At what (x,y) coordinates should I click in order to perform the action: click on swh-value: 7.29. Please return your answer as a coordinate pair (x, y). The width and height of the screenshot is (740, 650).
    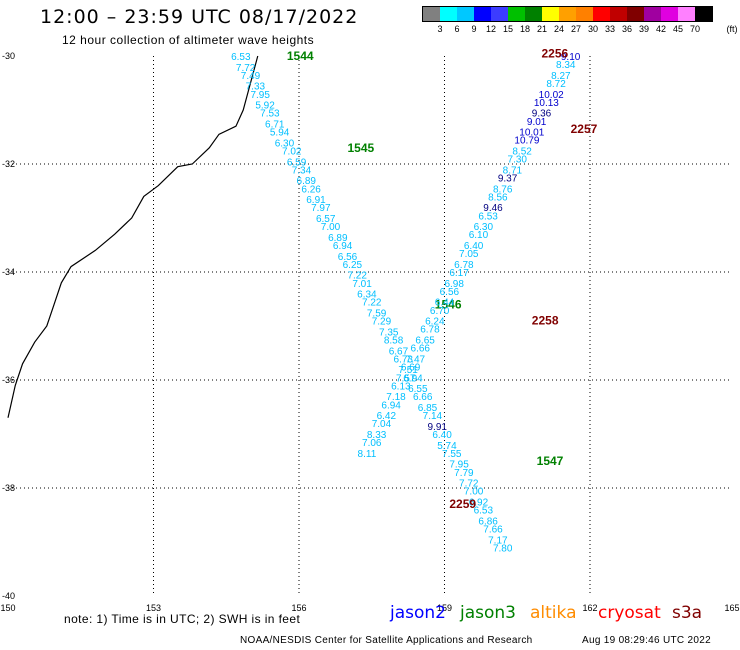
    Looking at the image, I should click on (382, 322).